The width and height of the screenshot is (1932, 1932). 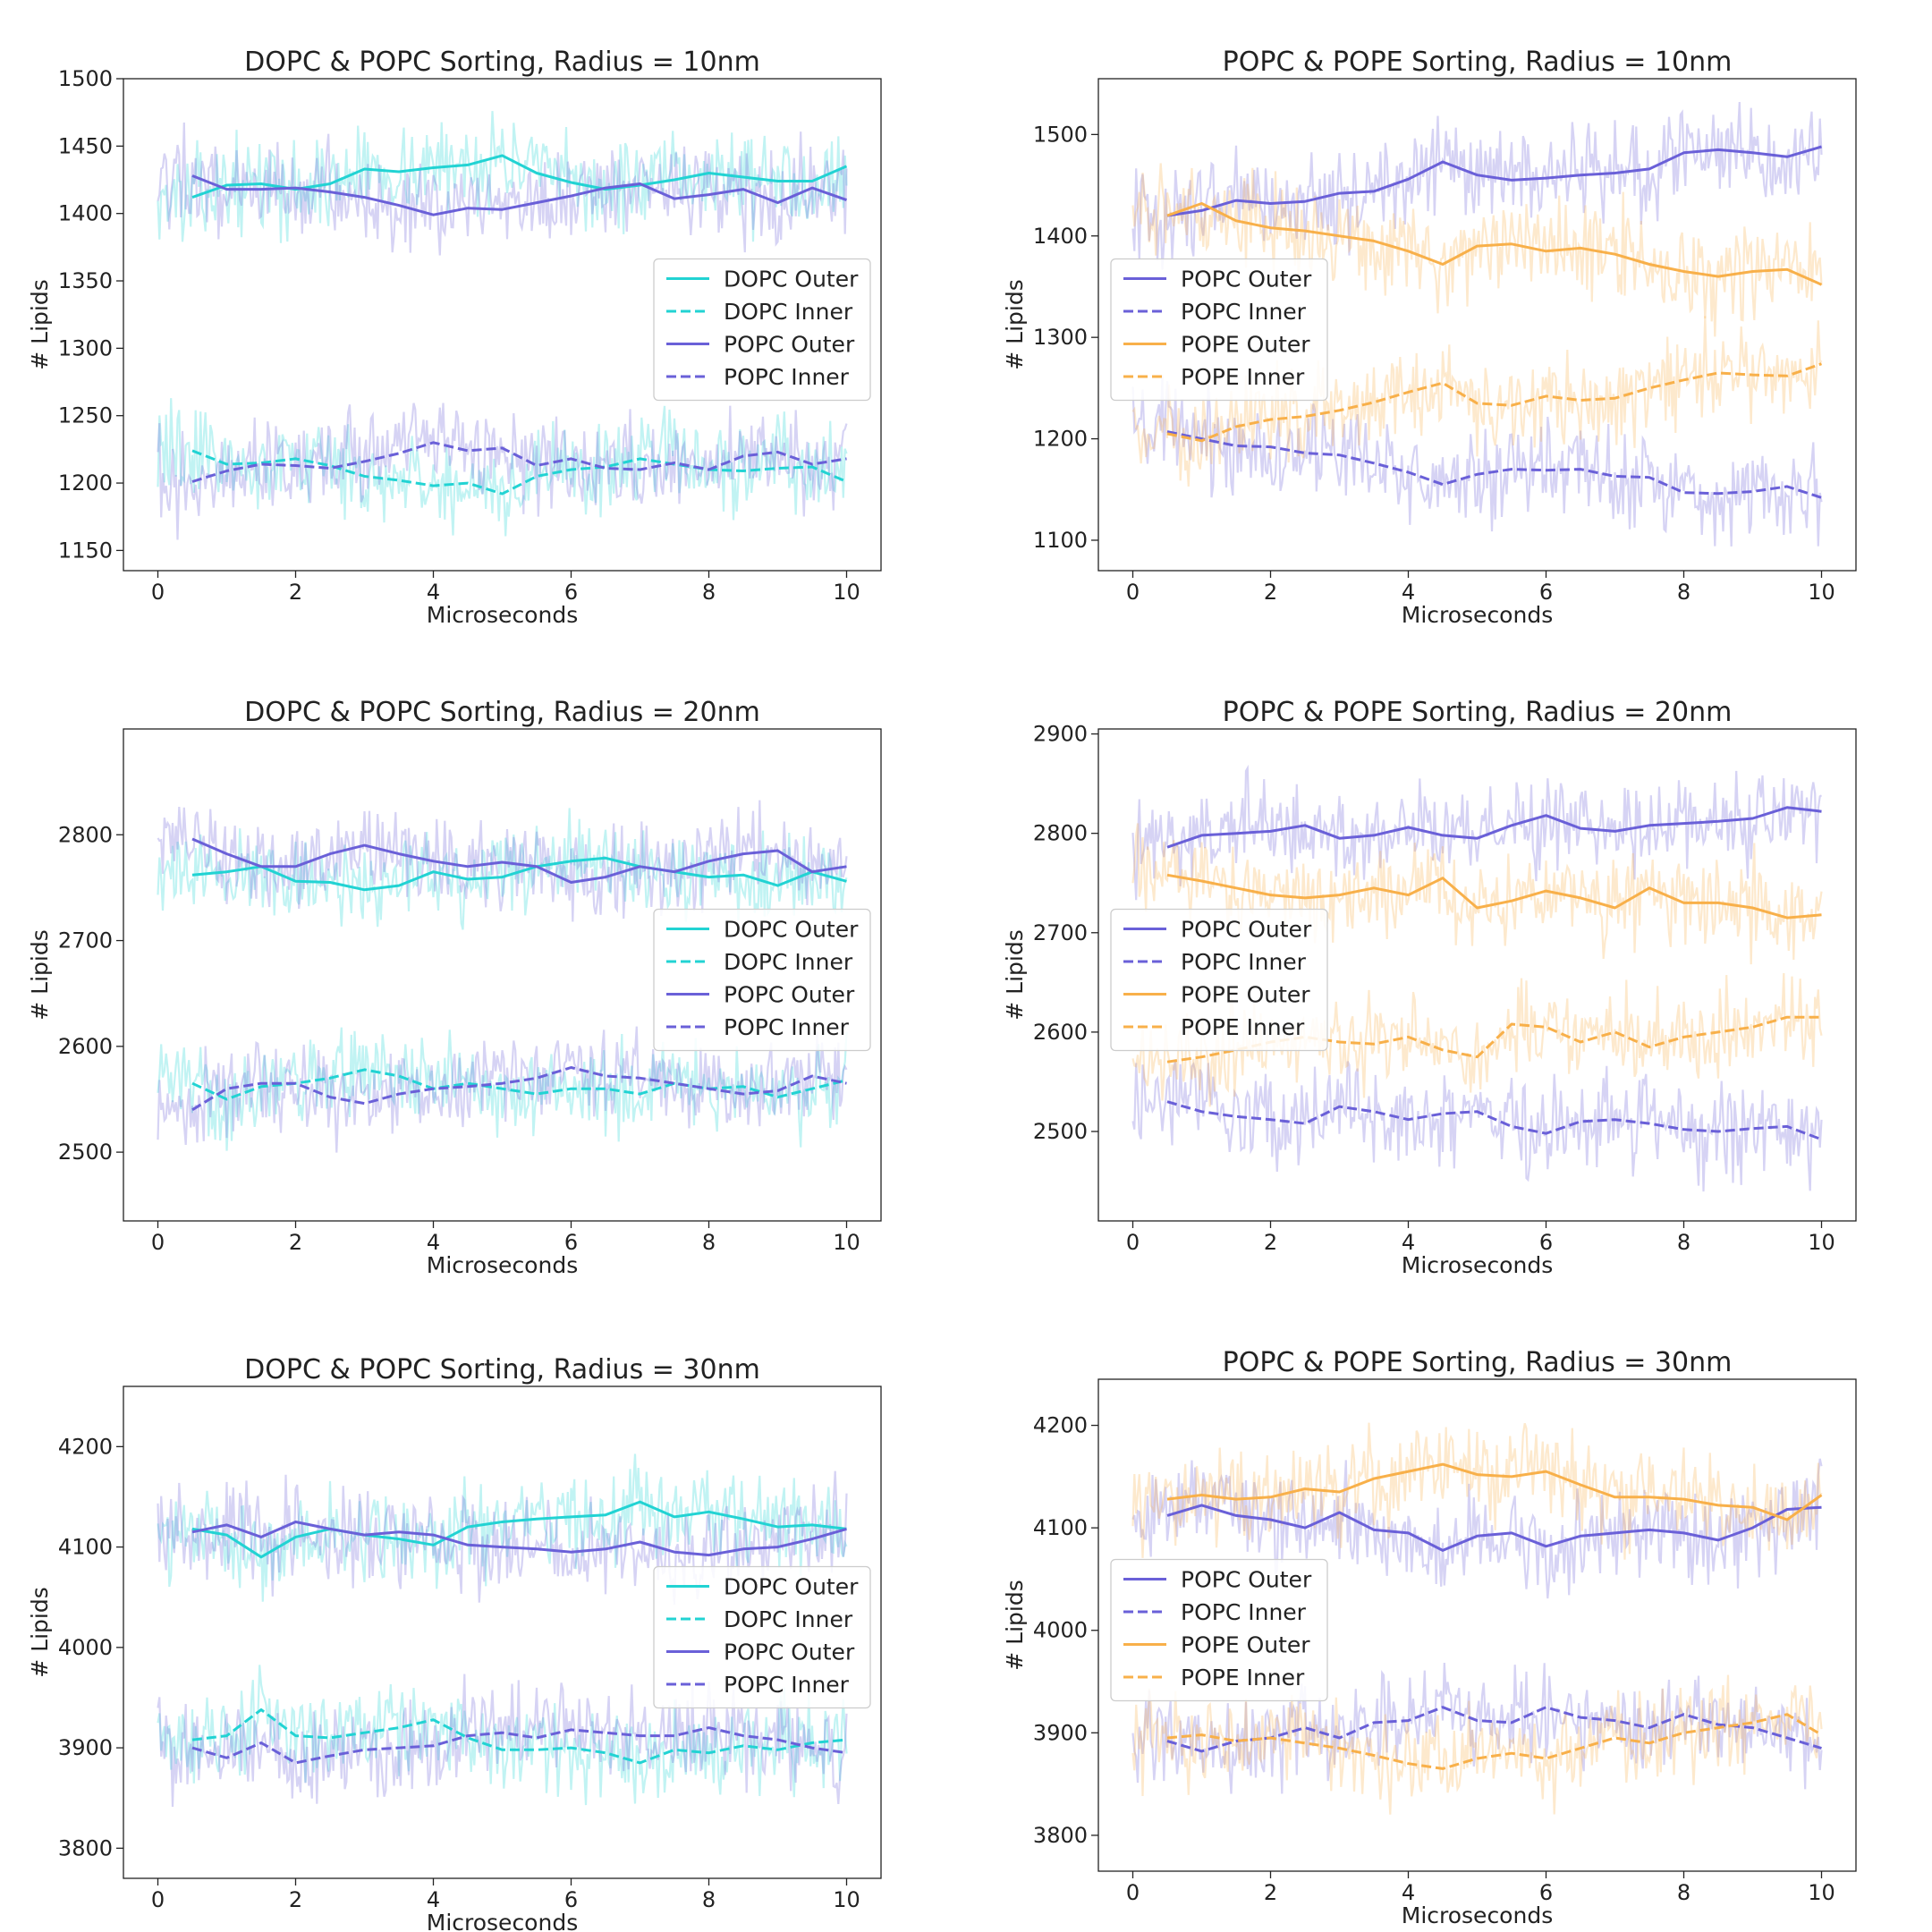 I want to click on chart-title: POPC & POPE Sorting, Radius = 10nm, so click(x=1478, y=62).